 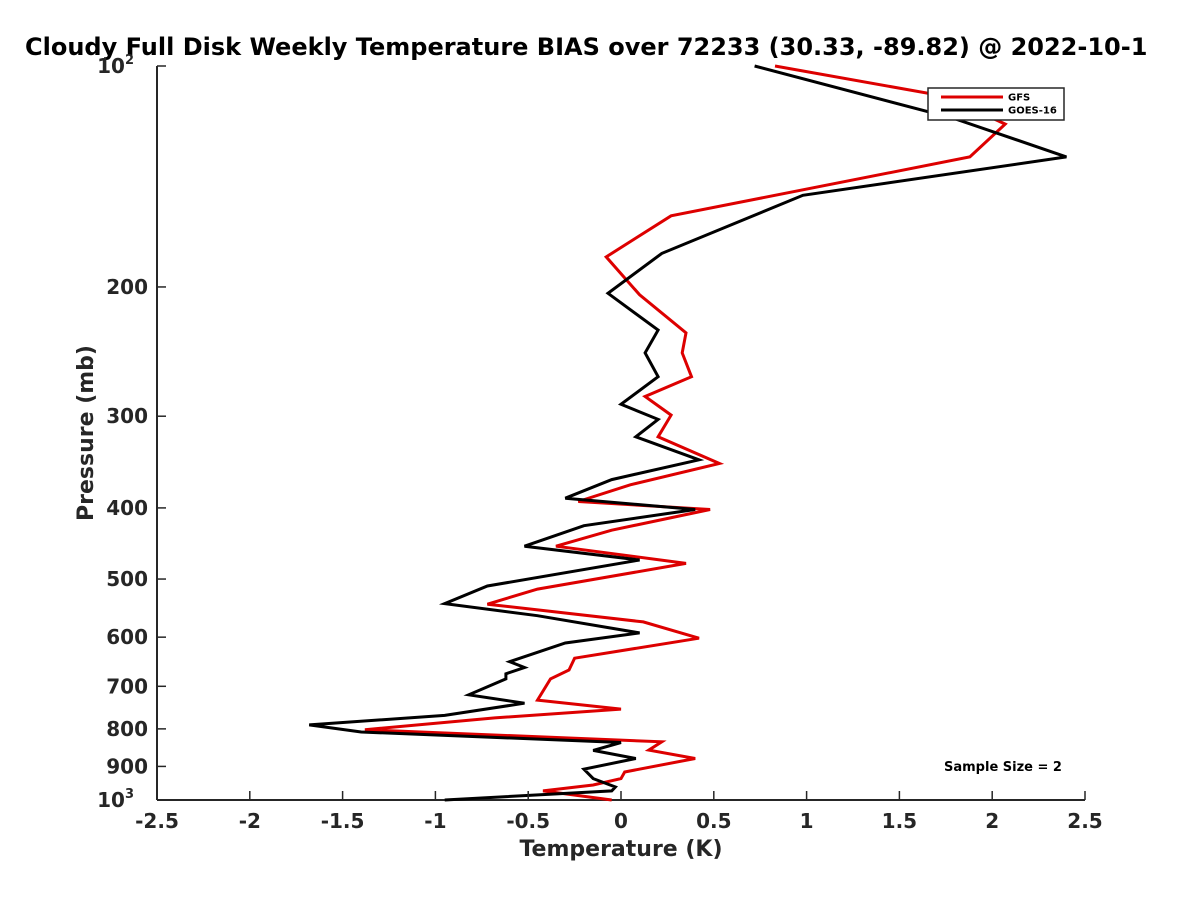 I want to click on x-tick-label: 0.5, so click(x=713, y=821).